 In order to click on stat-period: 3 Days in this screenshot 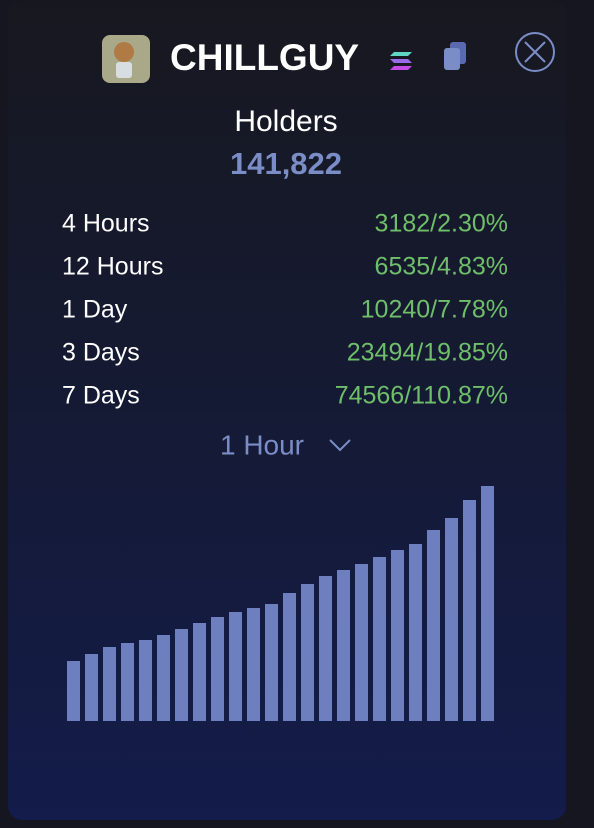, I will do `click(101, 353)`.